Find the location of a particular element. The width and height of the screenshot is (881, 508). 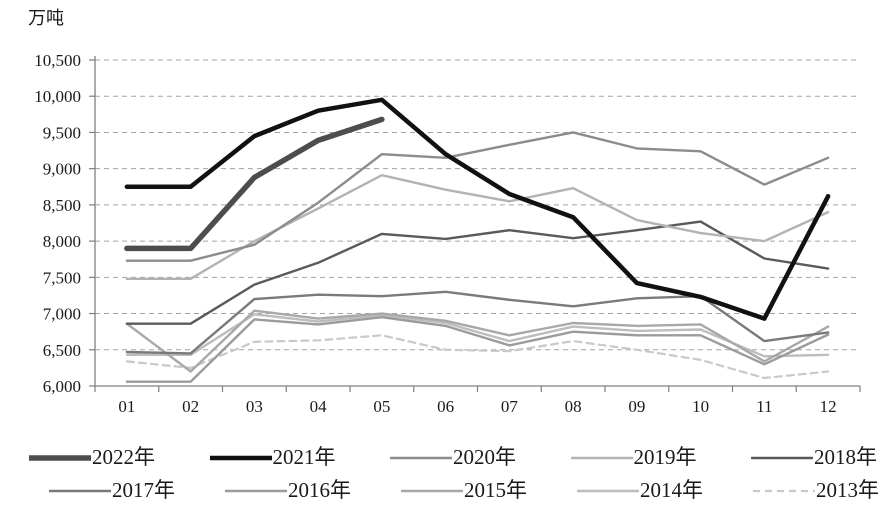

legend-item-2020: 2020年 is located at coordinates (452, 457).